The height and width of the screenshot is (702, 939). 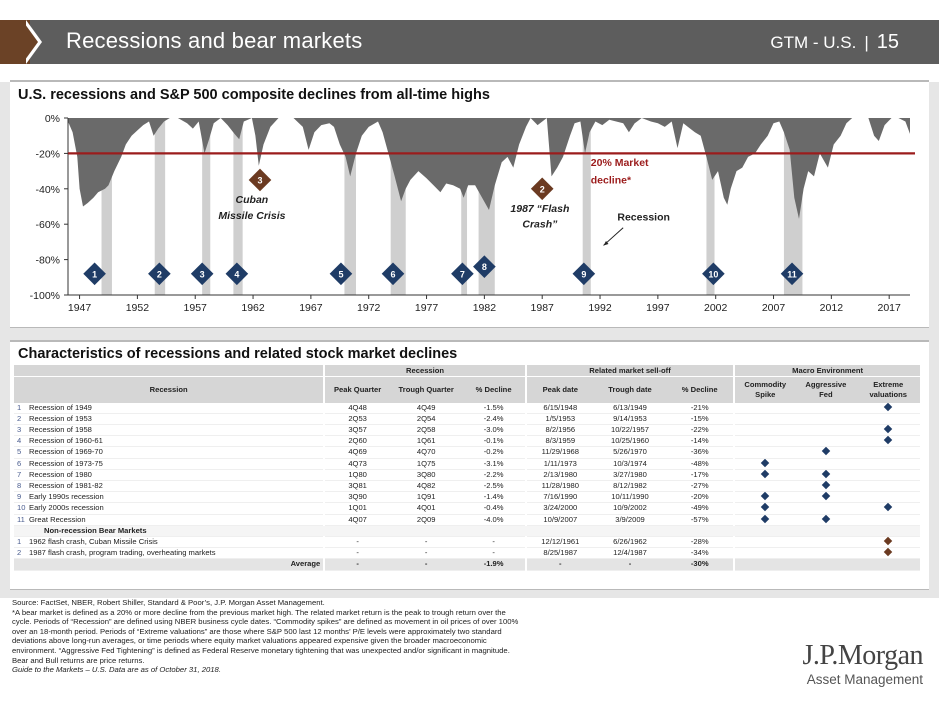 What do you see at coordinates (169, 542) in the screenshot?
I see `recession-name-cell: 1 1962 flash crash, Cuban Missile Crisis` at bounding box center [169, 542].